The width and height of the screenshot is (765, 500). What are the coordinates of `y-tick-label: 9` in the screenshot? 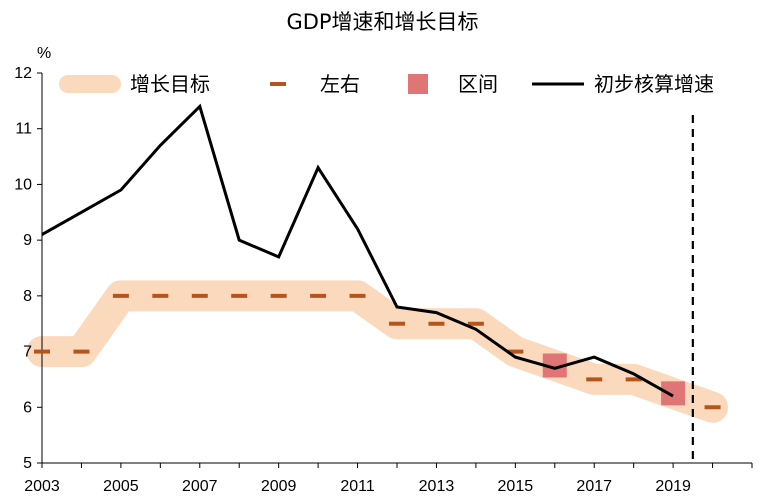 It's located at (27, 240).